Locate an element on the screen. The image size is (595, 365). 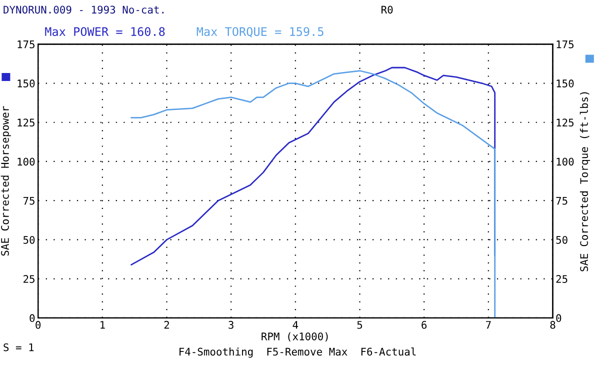
y-tick-label: 175 is located at coordinates (26, 44).